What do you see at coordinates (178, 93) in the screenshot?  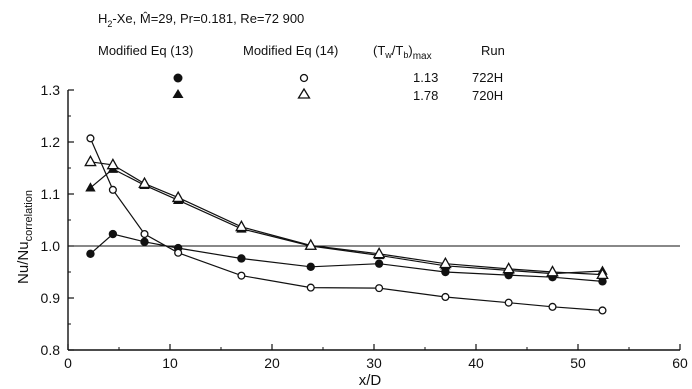 I see `legend-marker-filled-triangle` at bounding box center [178, 93].